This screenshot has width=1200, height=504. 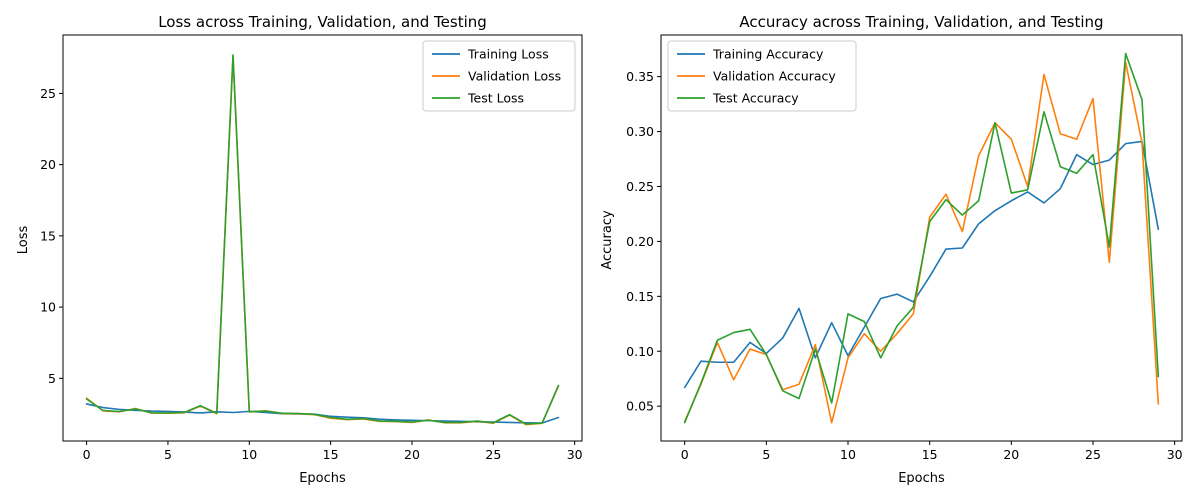 What do you see at coordinates (575, 454) in the screenshot?
I see `loss-x-tick-label: 30` at bounding box center [575, 454].